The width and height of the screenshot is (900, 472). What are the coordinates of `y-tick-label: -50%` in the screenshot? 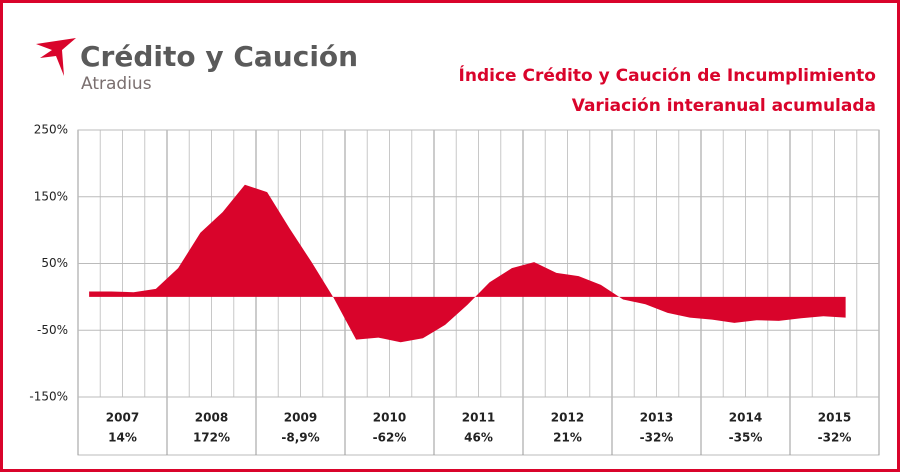 It's located at (52, 330).